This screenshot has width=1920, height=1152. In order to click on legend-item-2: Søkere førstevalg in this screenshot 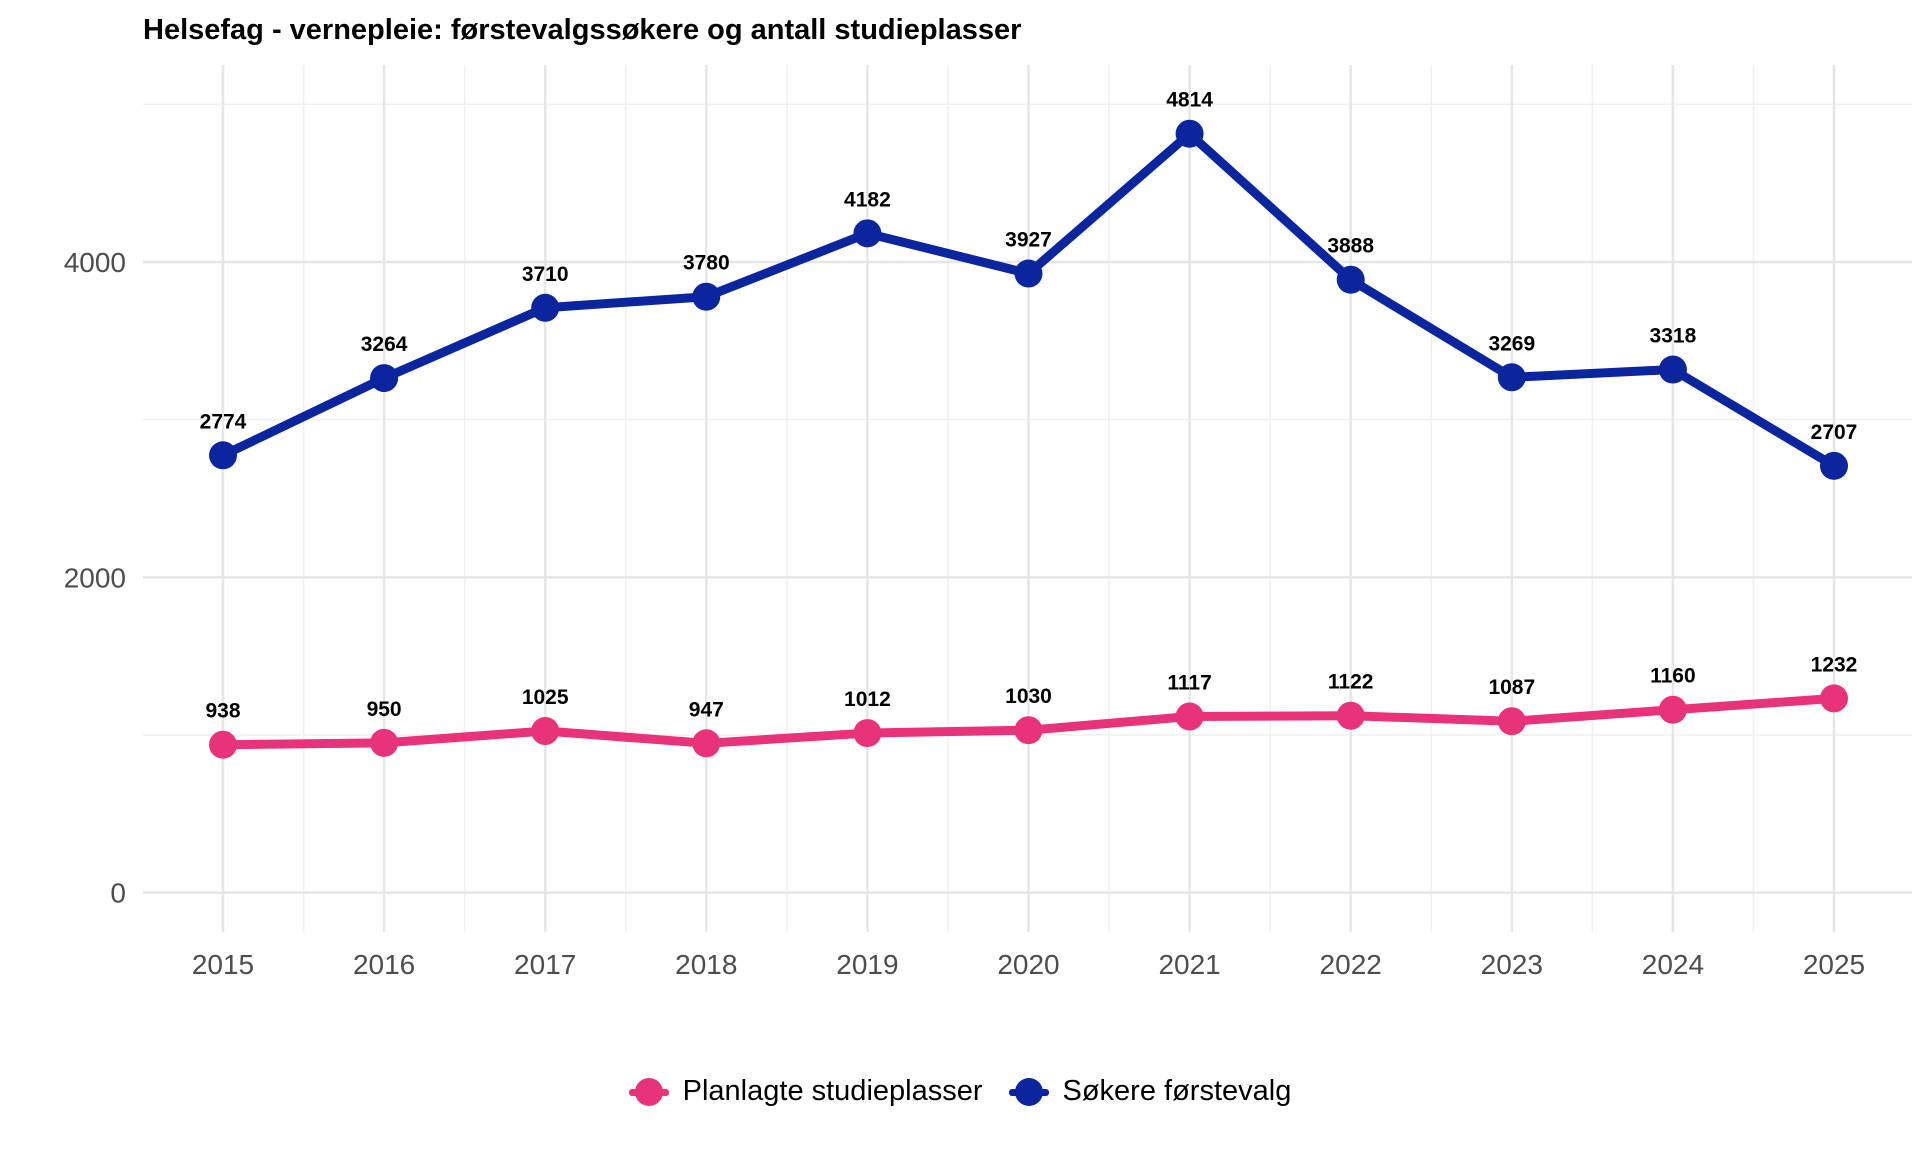, I will do `click(1150, 1091)`.